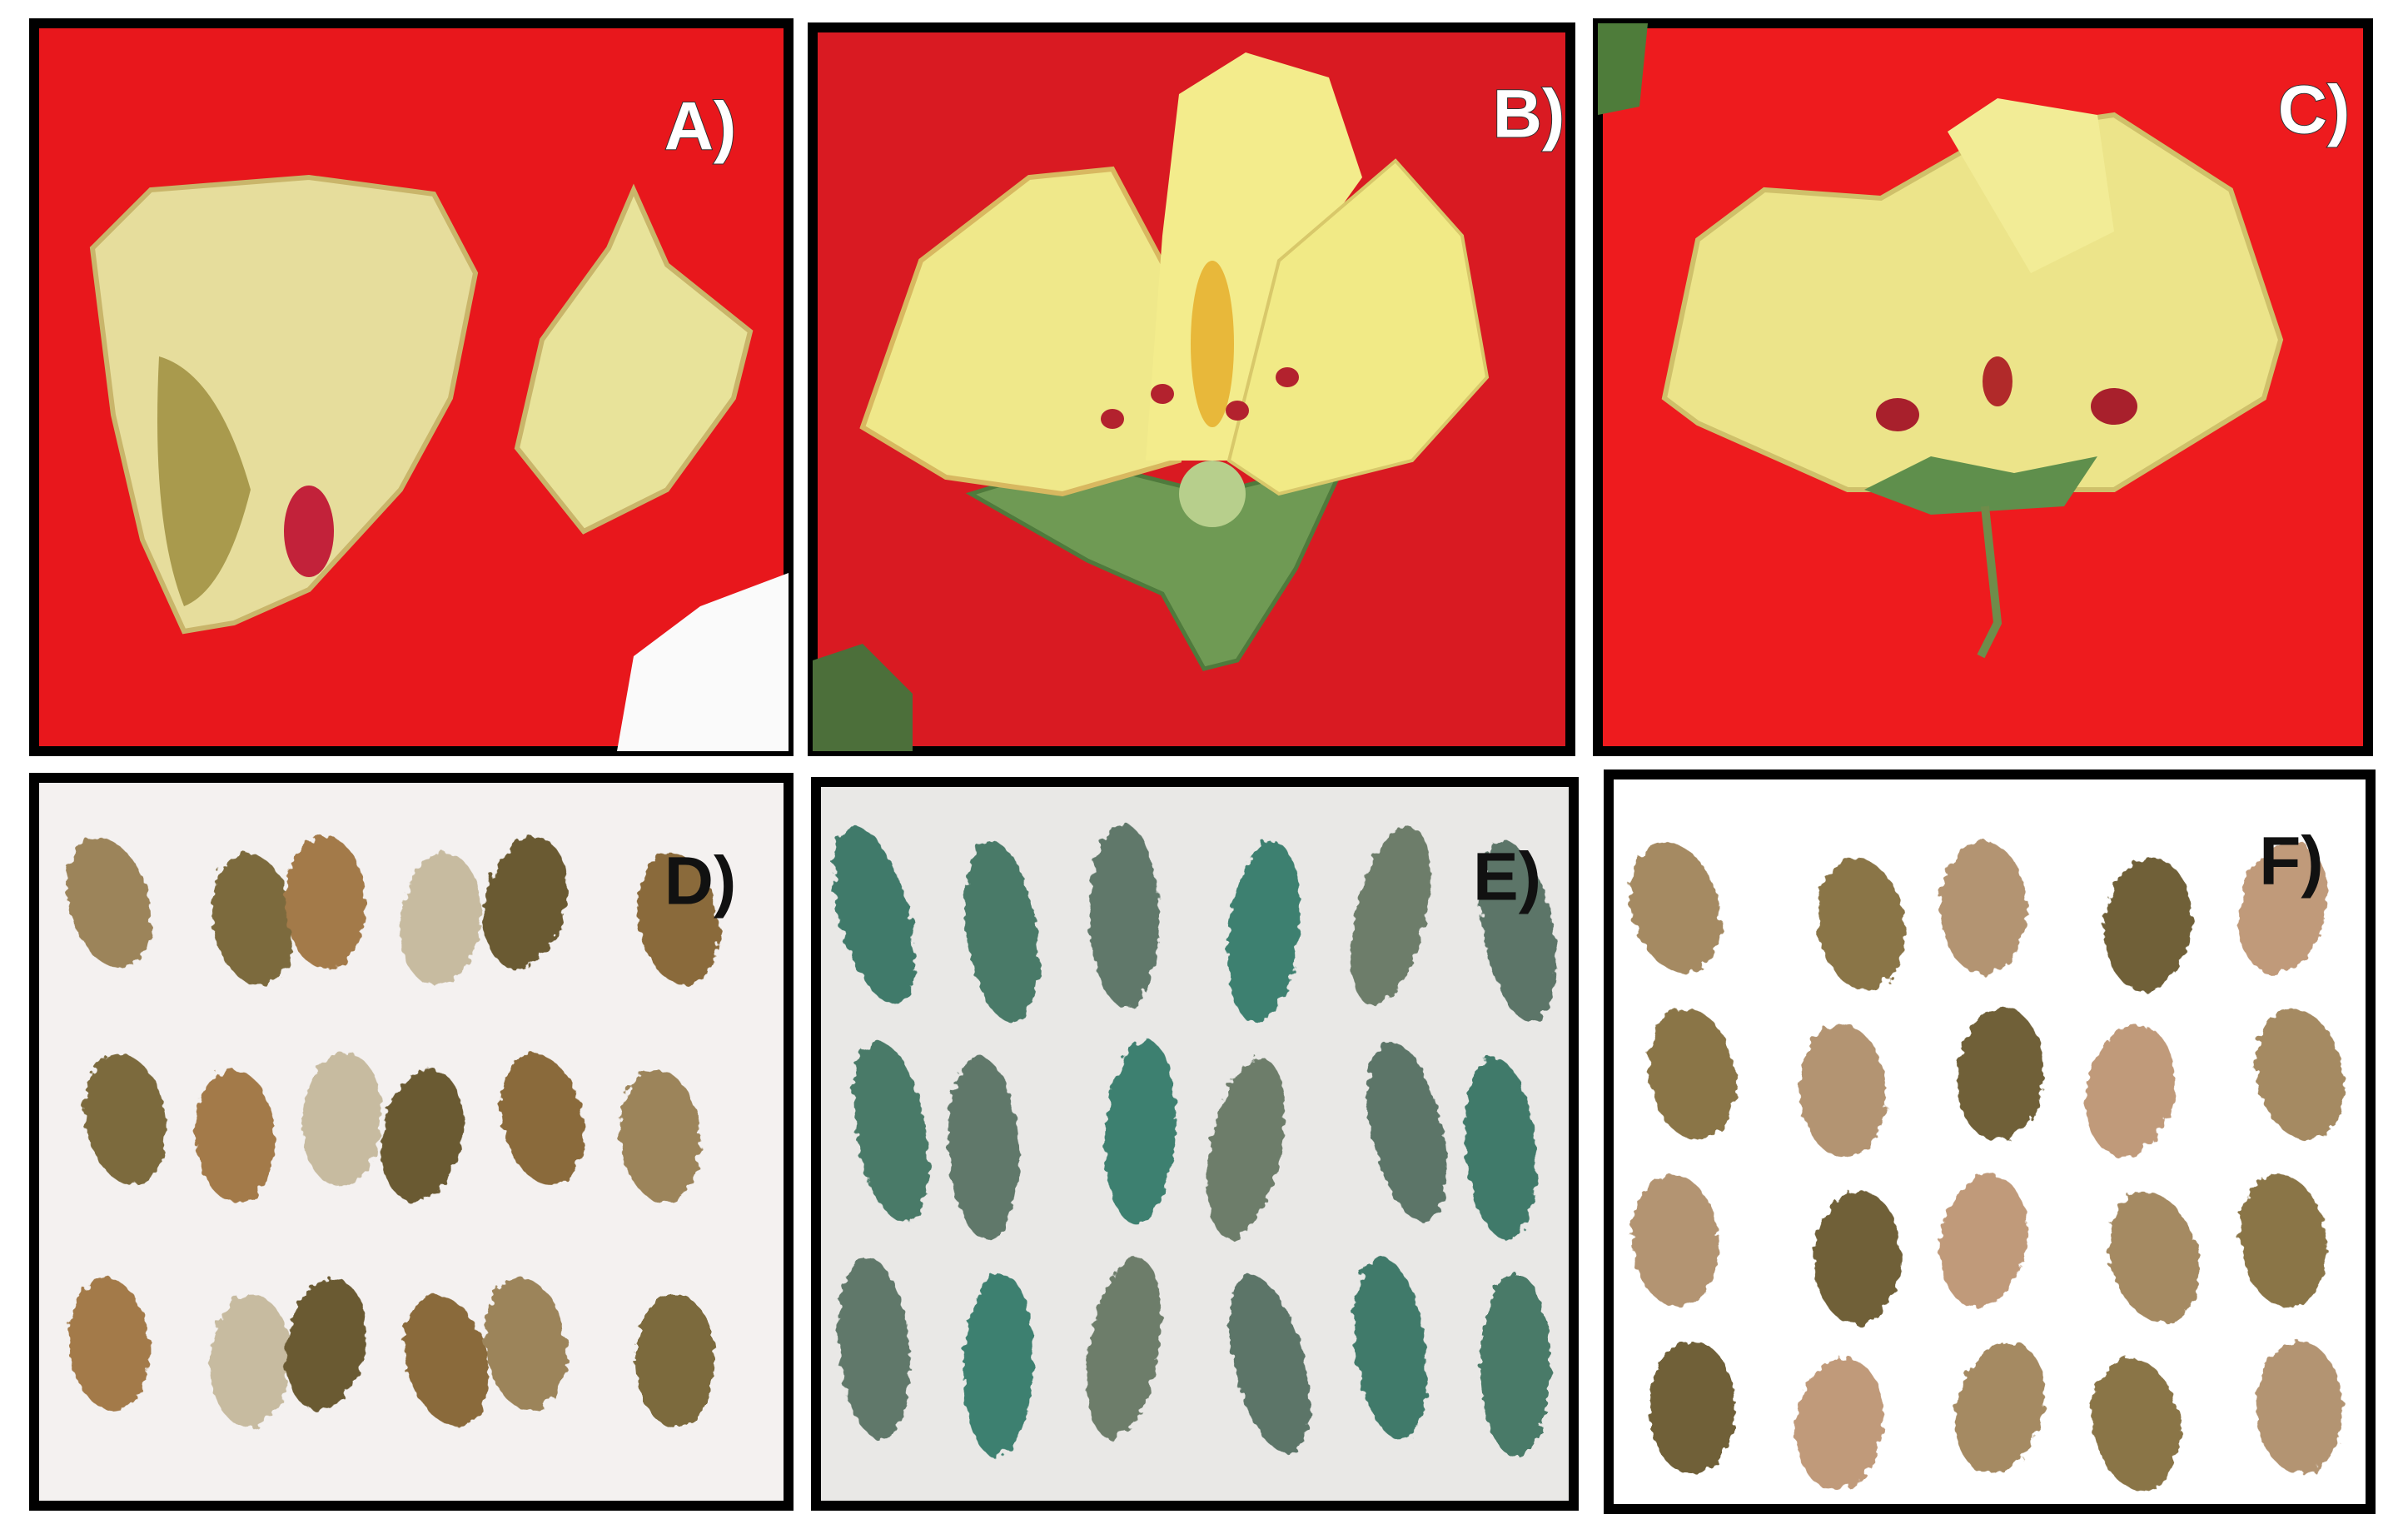 Image resolution: width=2408 pixels, height=1539 pixels. Describe the element at coordinates (700, 881) in the screenshot. I see `panel-label: D)` at that location.